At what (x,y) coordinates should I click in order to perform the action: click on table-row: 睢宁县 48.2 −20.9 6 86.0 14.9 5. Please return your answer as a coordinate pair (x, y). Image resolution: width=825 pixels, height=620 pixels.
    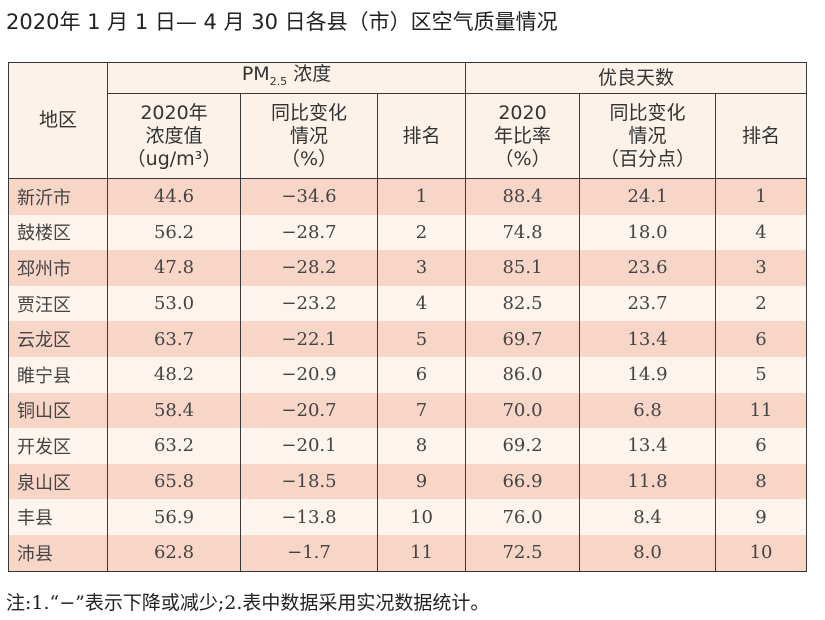
    Looking at the image, I should click on (408, 374).